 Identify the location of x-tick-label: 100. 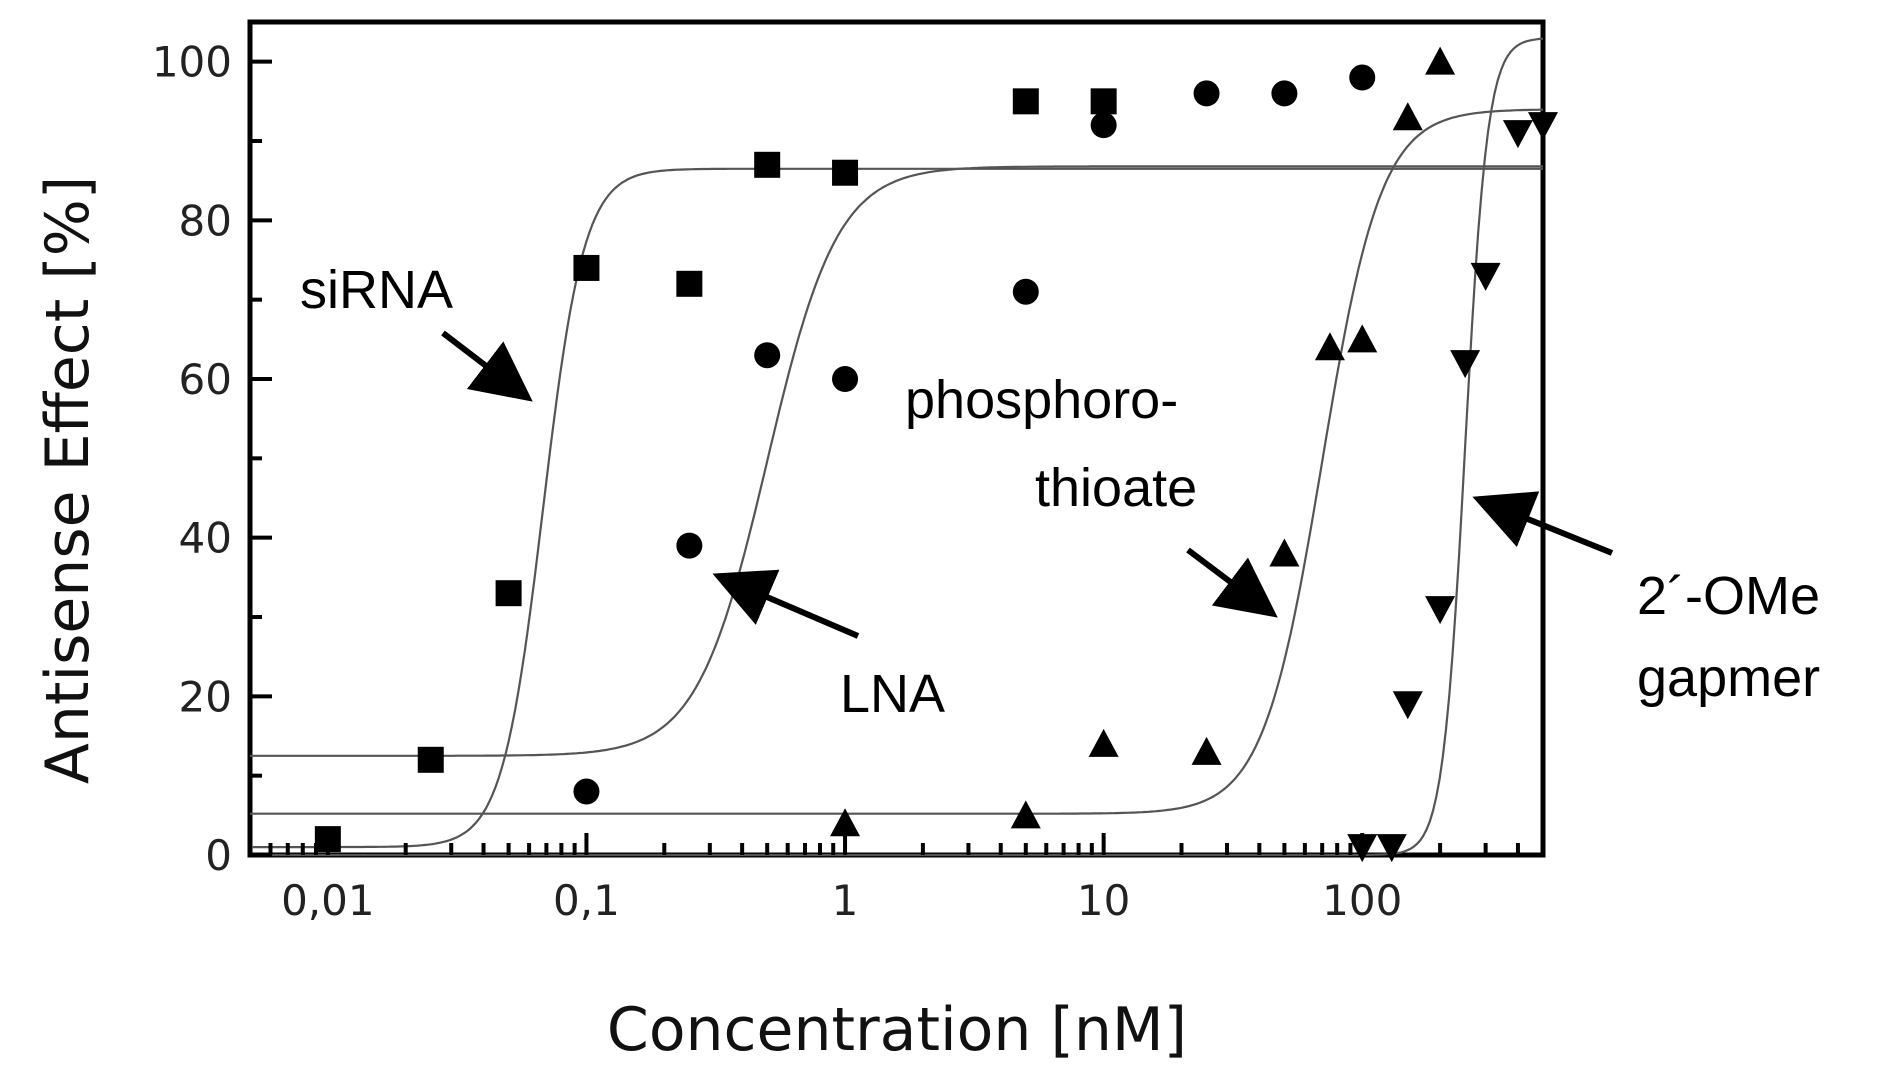
(1362, 900).